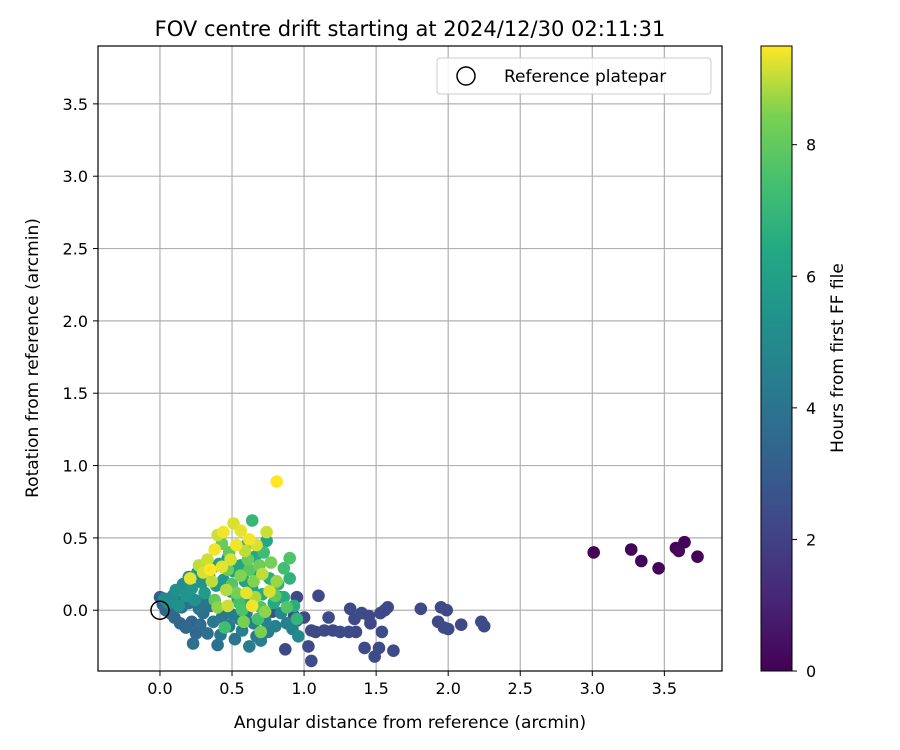  What do you see at coordinates (412, 684) in the screenshot?
I see `x-axis-ticks: 0.0 0.5 1.0 1.5 2.0 2.5 3.0 3.5` at bounding box center [412, 684].